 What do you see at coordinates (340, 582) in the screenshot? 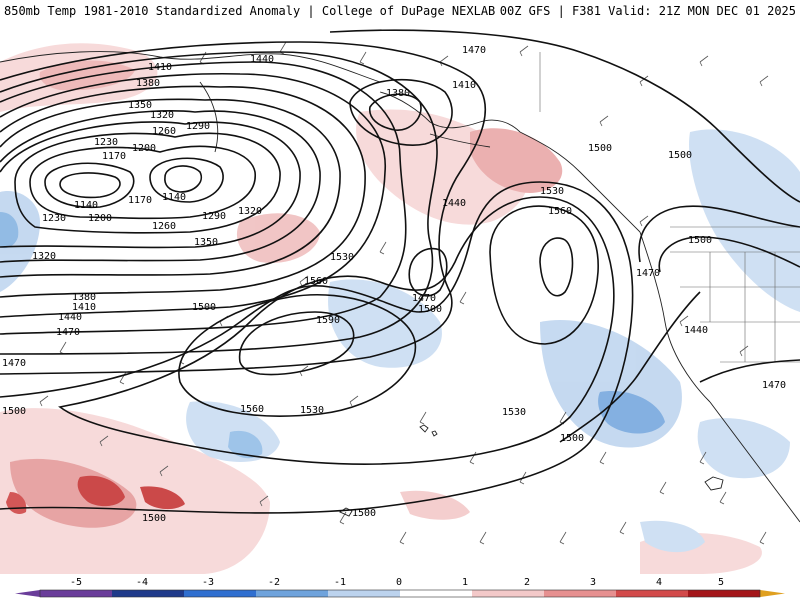
I see `colorbar-tick: -1` at bounding box center [340, 582].